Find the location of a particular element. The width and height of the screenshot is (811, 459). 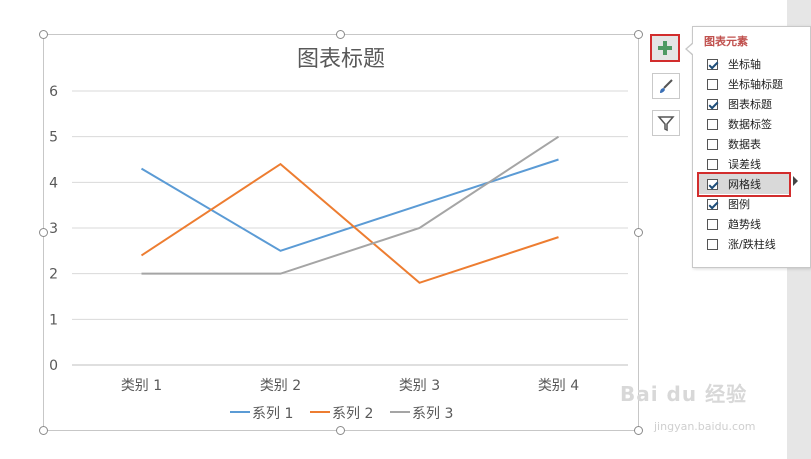

y-tick-label: 4 is located at coordinates (53, 183).